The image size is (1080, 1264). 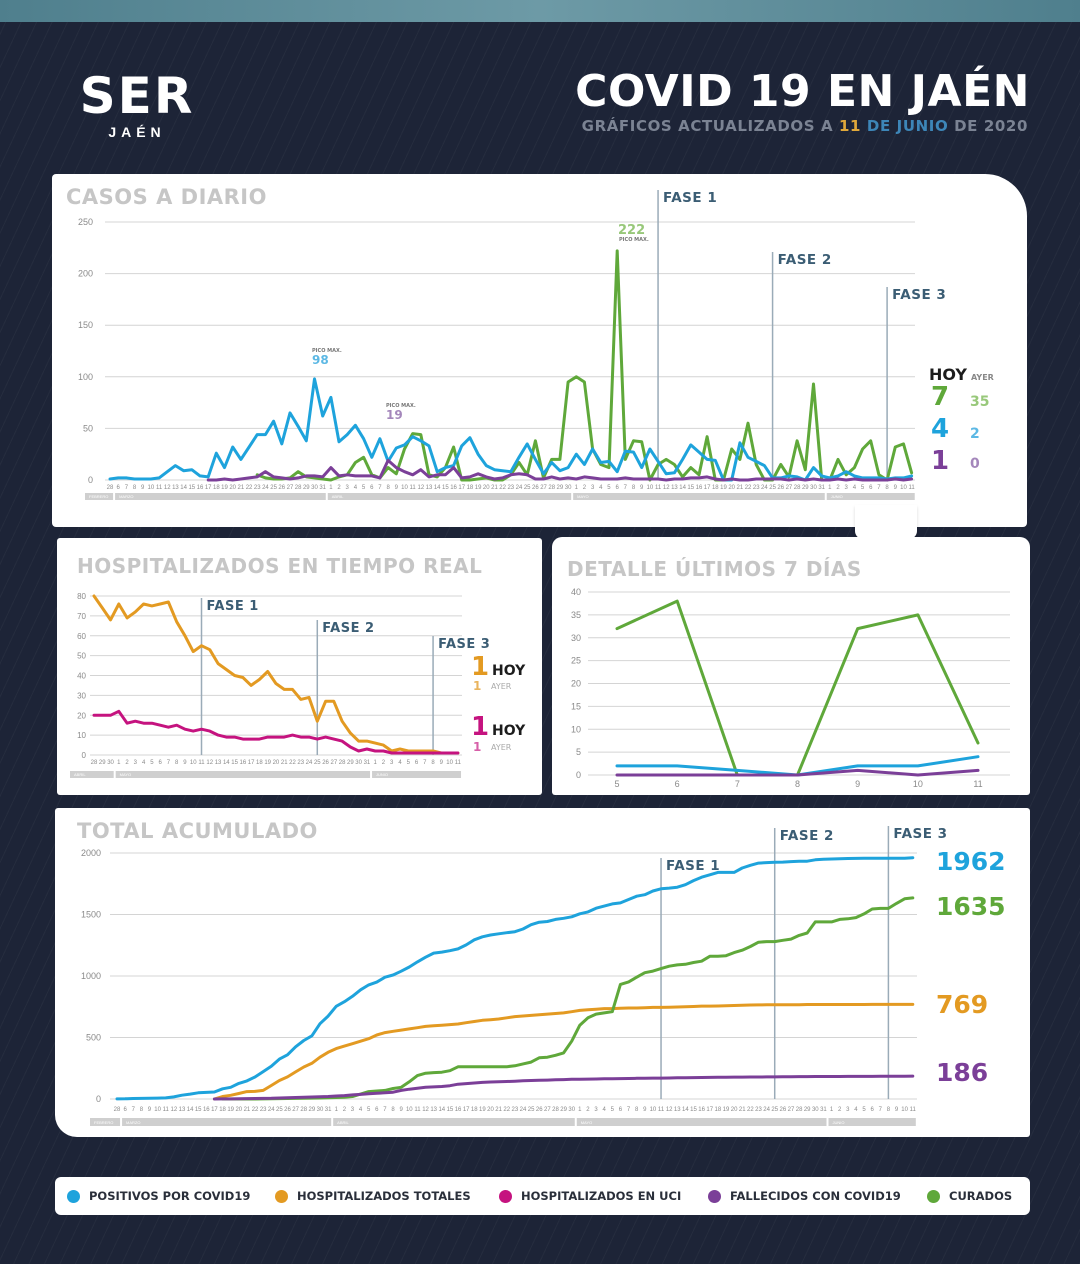 What do you see at coordinates (940, 429) in the screenshot?
I see `positivos-hoy: 4` at bounding box center [940, 429].